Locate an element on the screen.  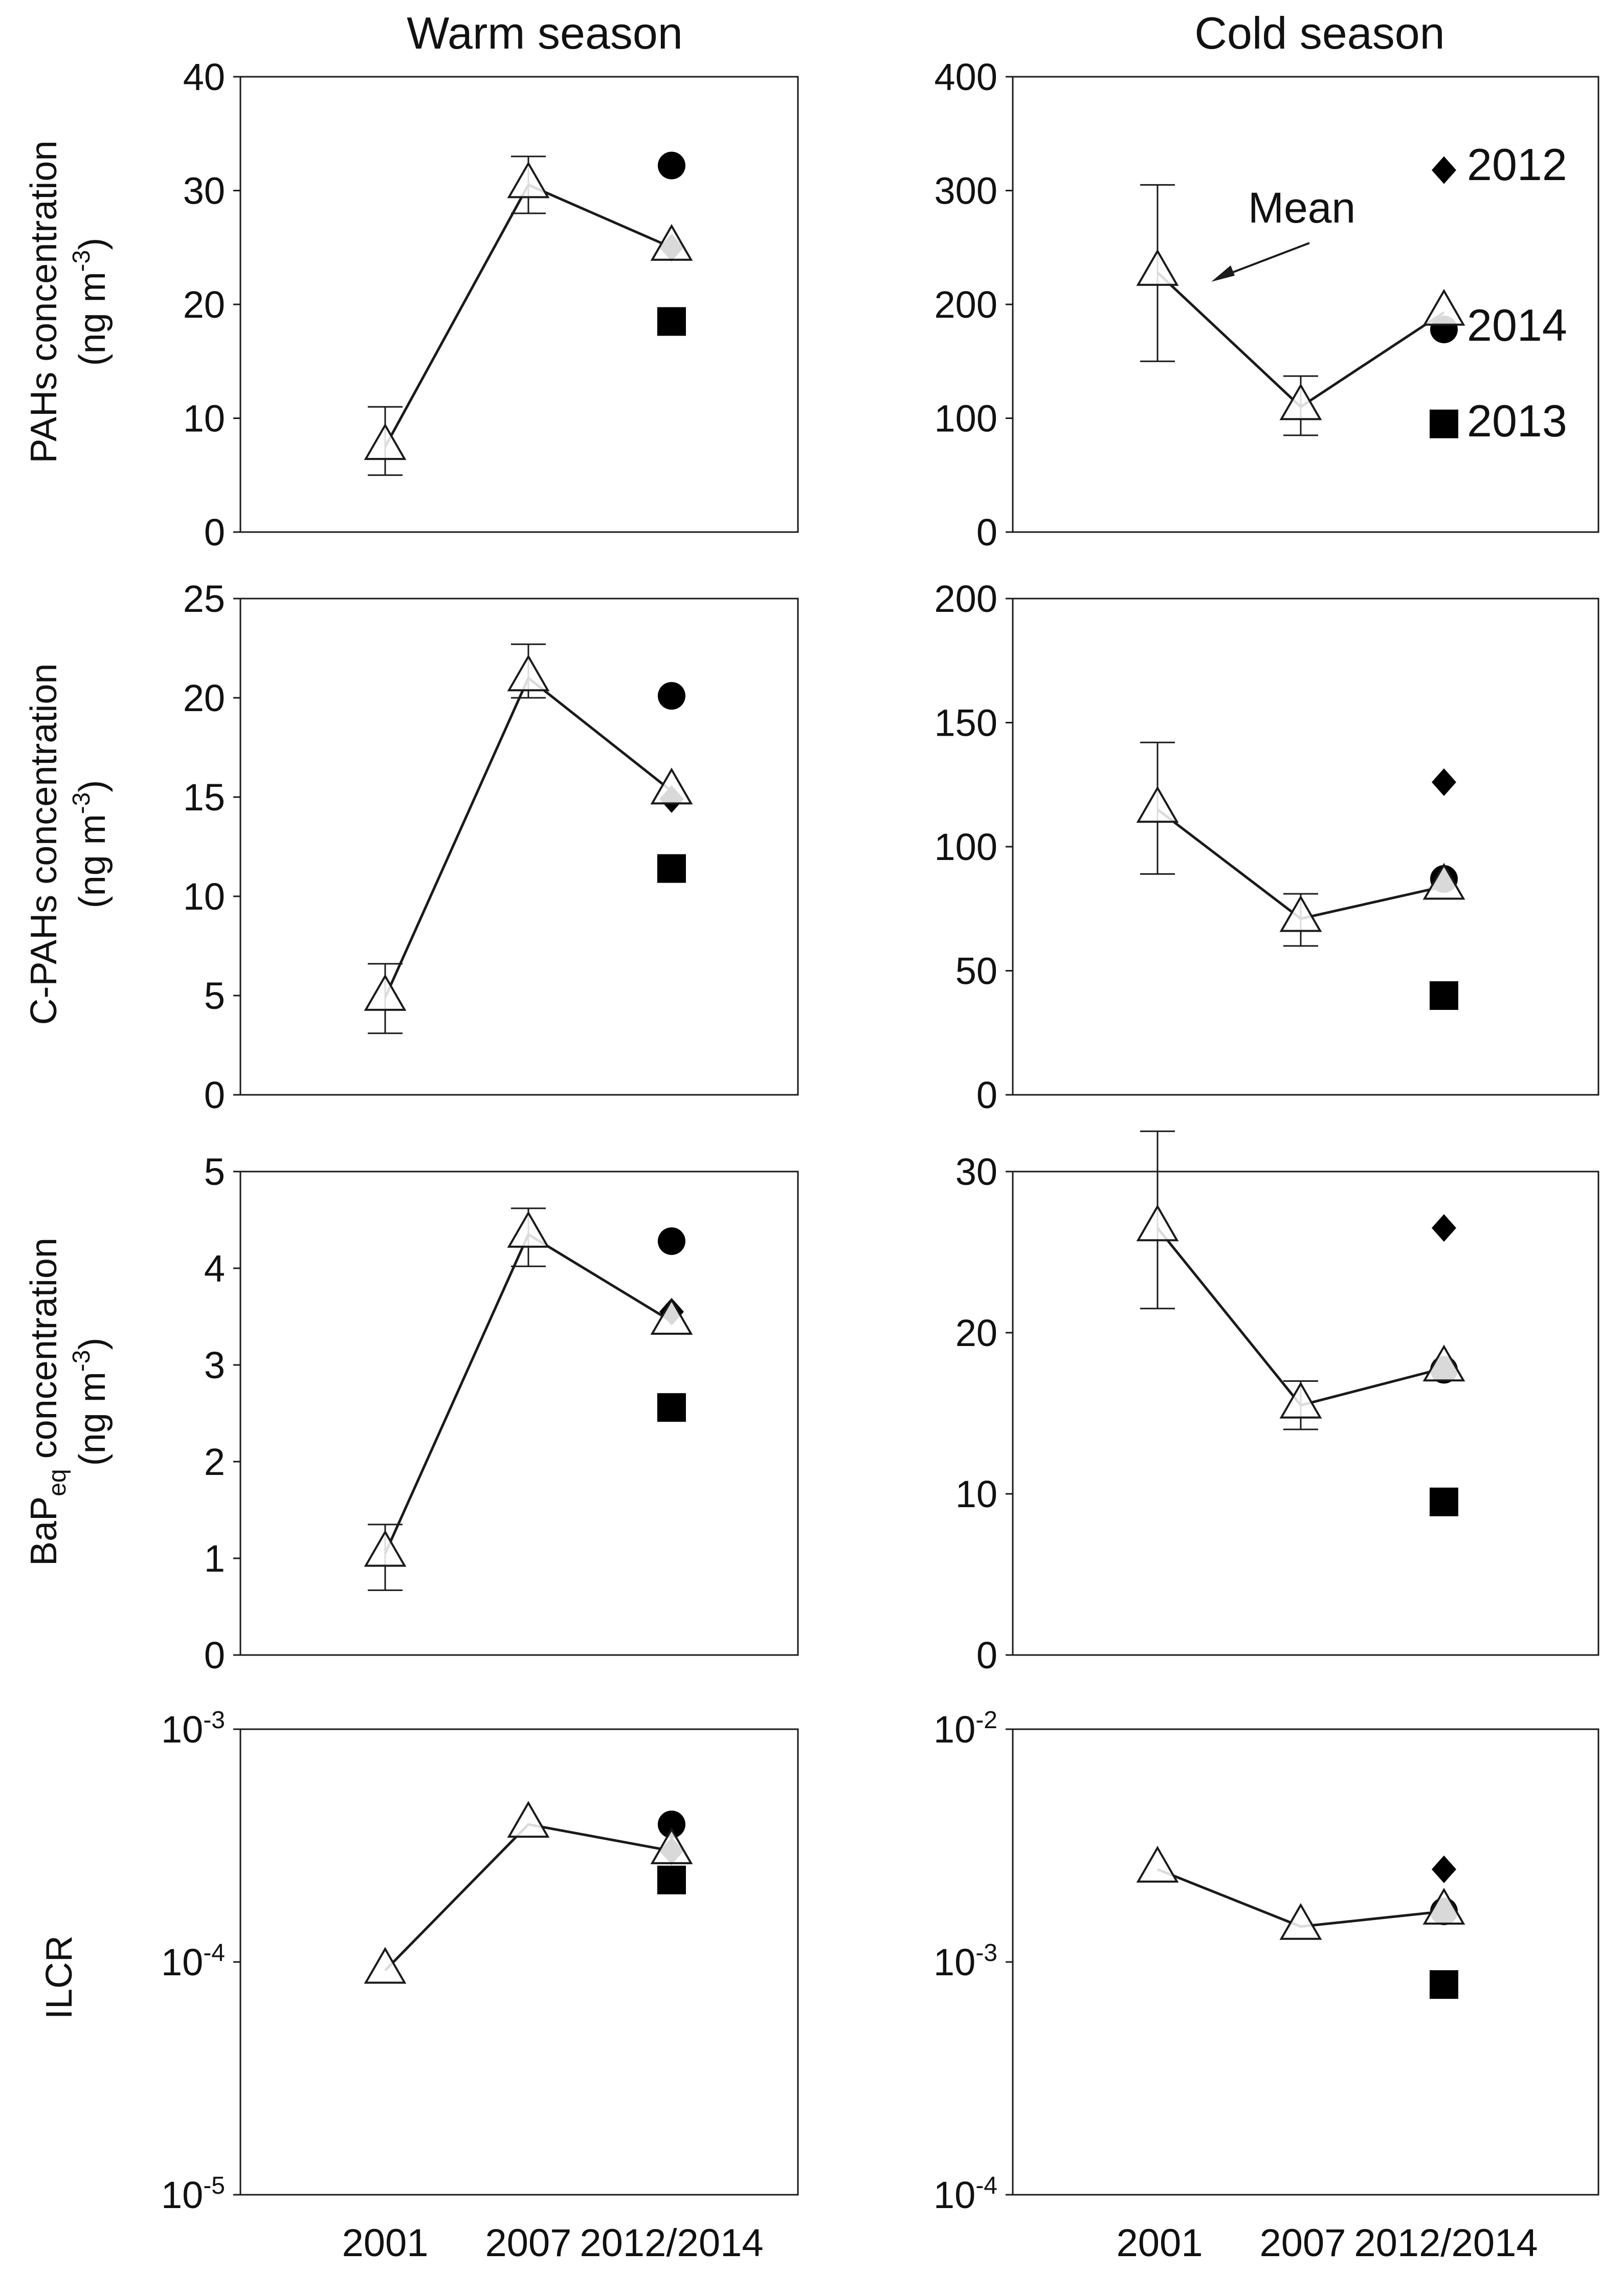
ylabel-row-3: BaPeq concentration (ng m-3) is located at coordinates (68, 1402).